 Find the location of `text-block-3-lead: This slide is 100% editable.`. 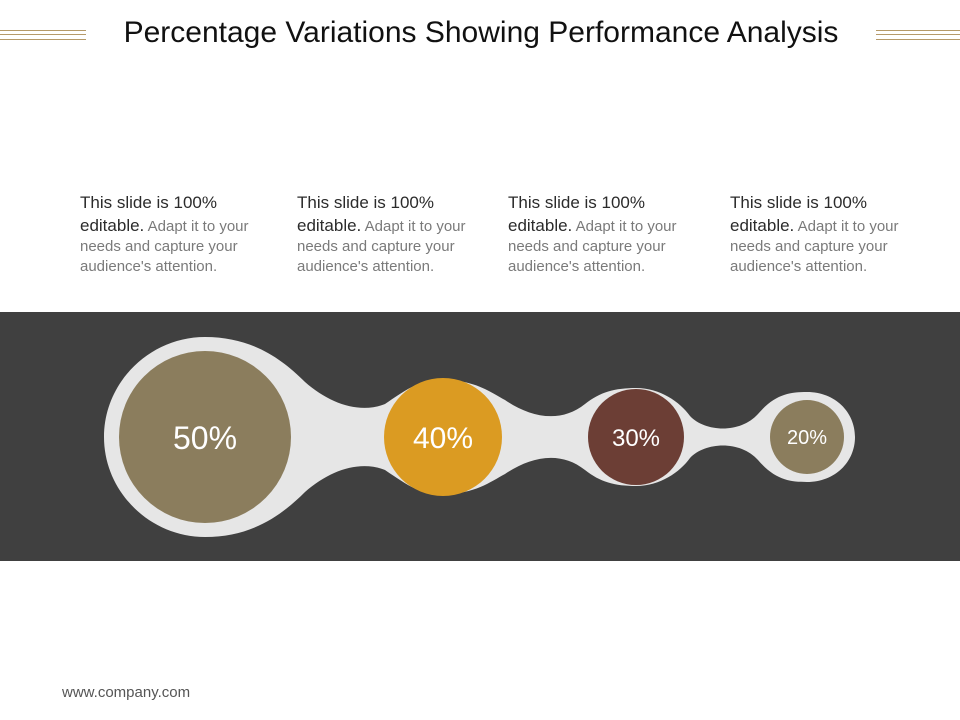

text-block-3-lead: This slide is 100% editable. is located at coordinates (577, 214).